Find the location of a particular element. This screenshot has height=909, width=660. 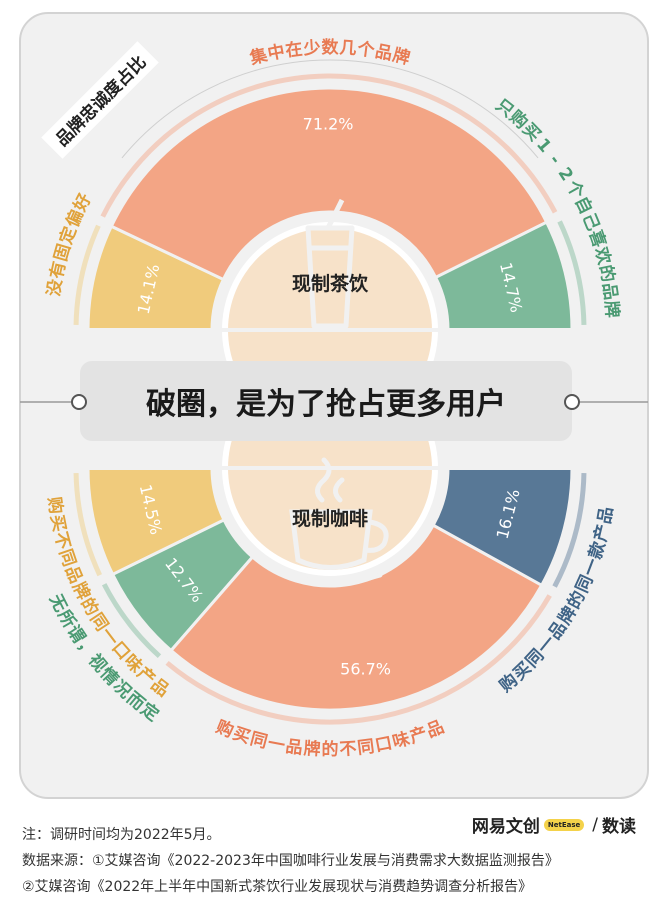

category-label-char: 定 is located at coordinates (68, 235).